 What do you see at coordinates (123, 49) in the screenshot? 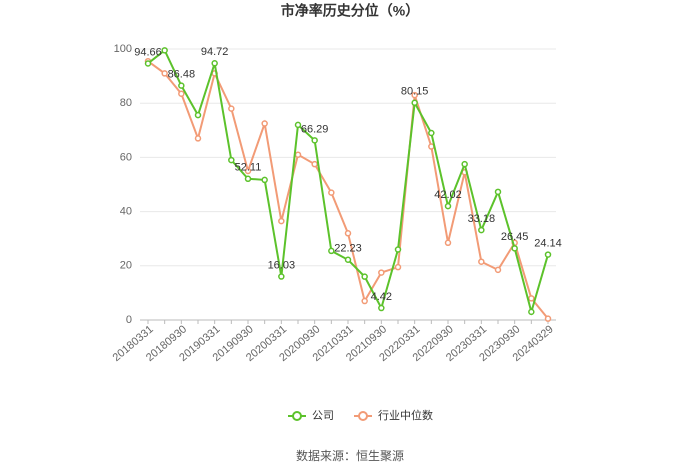
I see `y-tick-label: 100` at bounding box center [123, 49].